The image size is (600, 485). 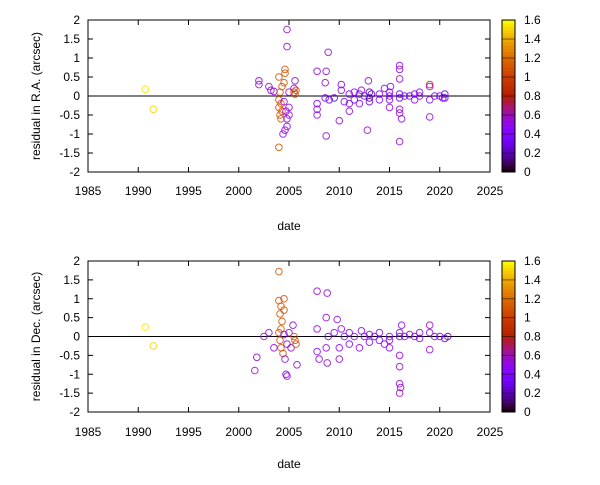 I want to click on x-tick-label: 2015, so click(x=389, y=432).